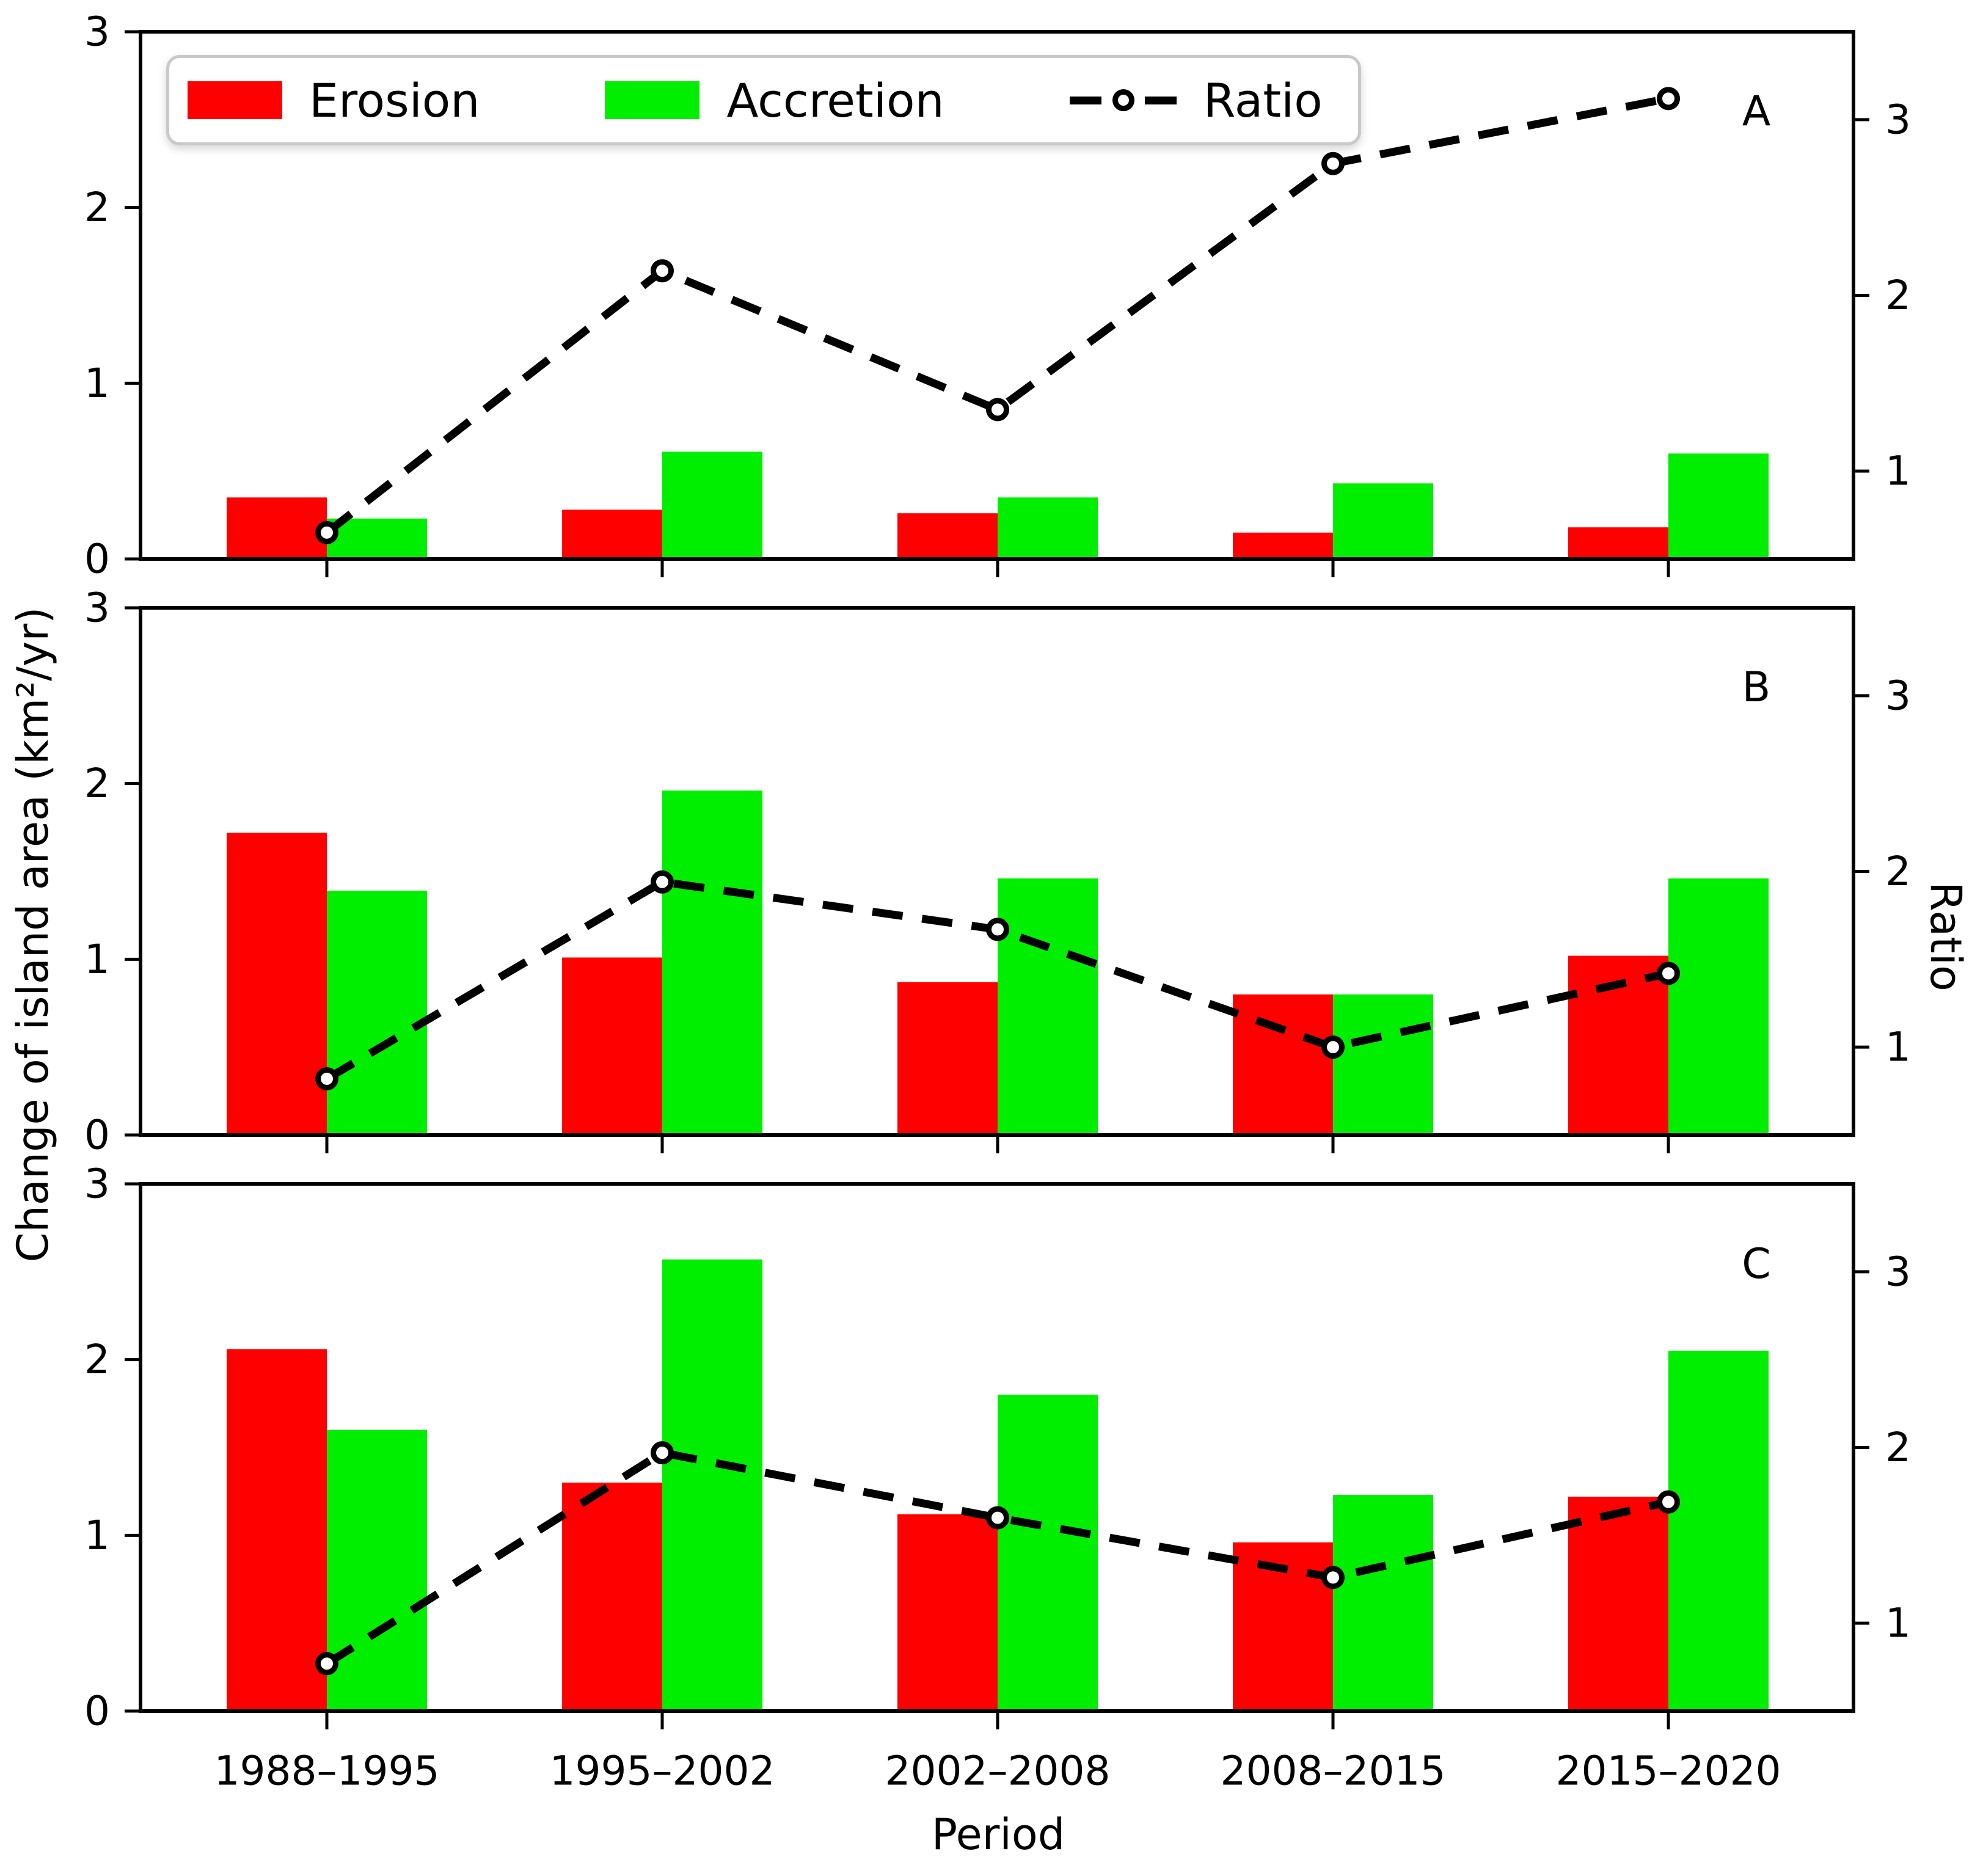 Image resolution: width=1983 pixels, height=1876 pixels. I want to click on y-axis-title-right: Ratio, so click(1946, 936).